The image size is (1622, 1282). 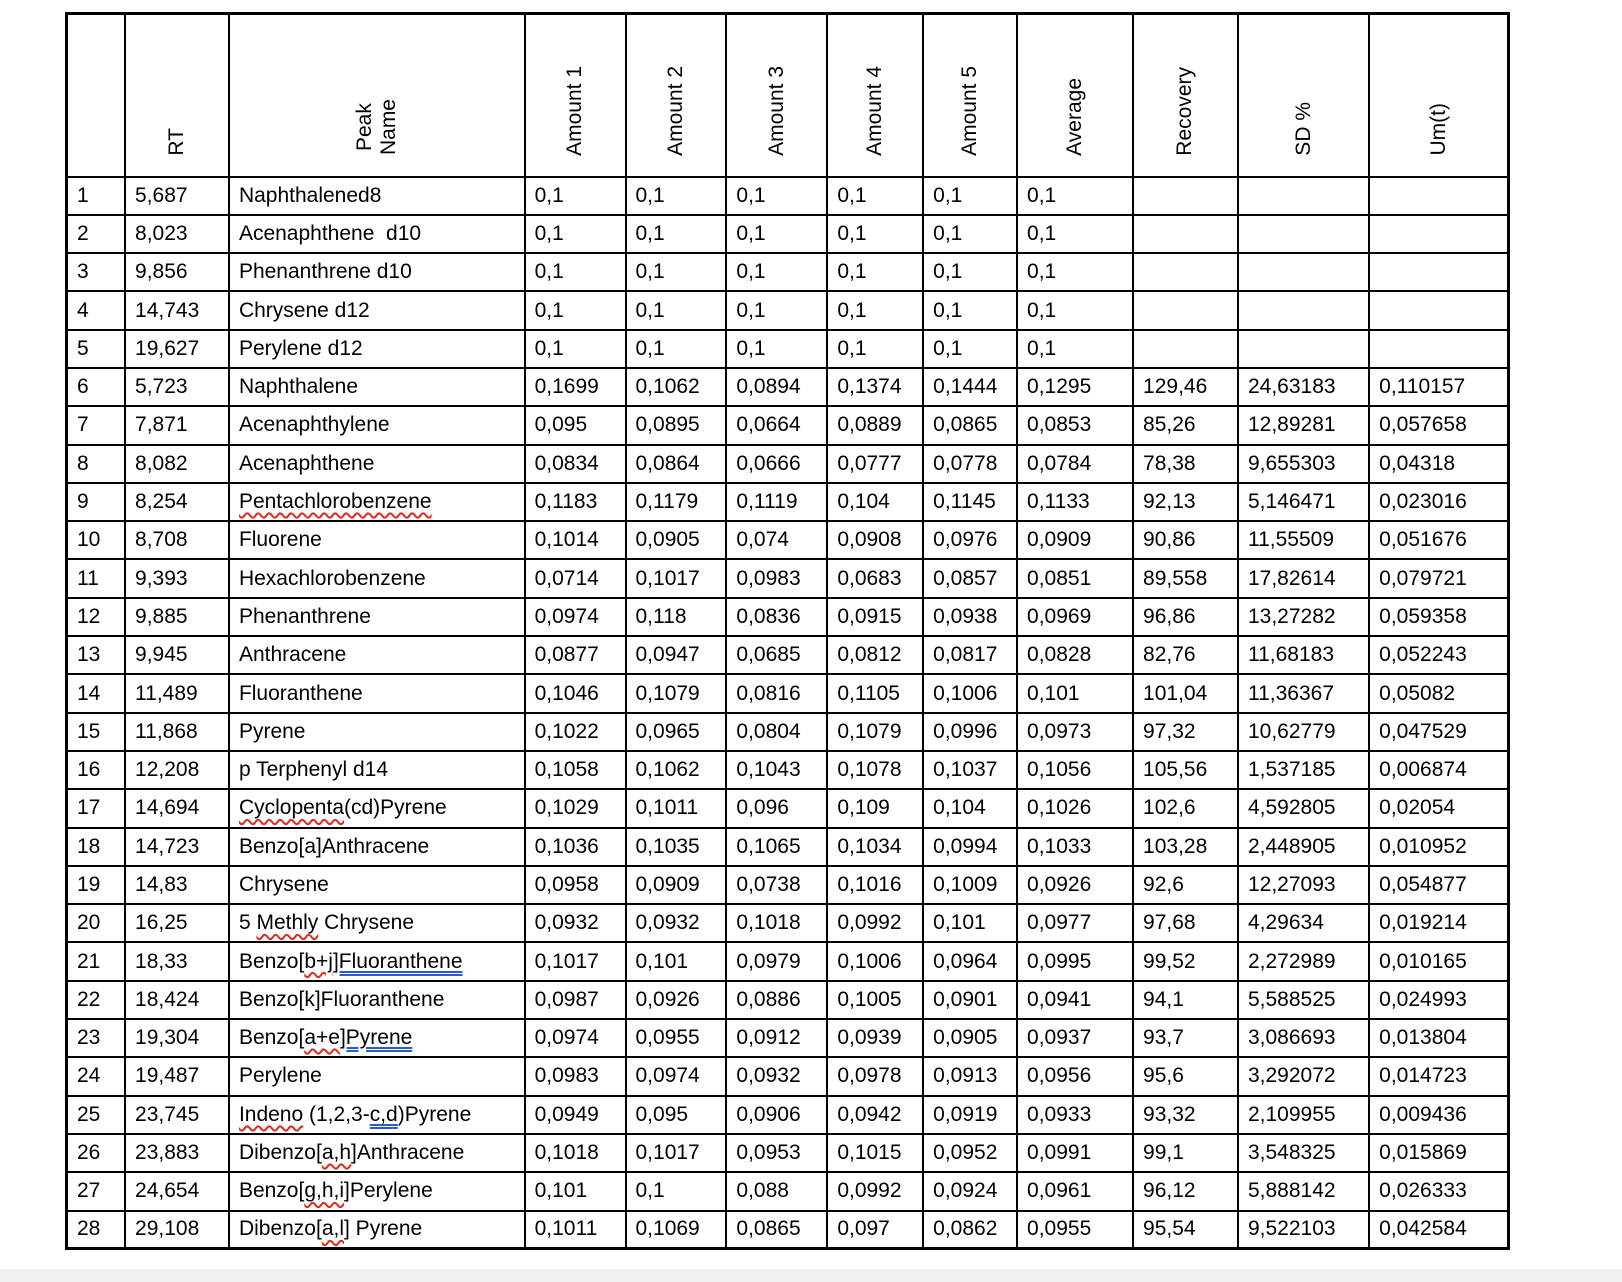 What do you see at coordinates (777, 1114) in the screenshot?
I see `cell-a3: 0,0906` at bounding box center [777, 1114].